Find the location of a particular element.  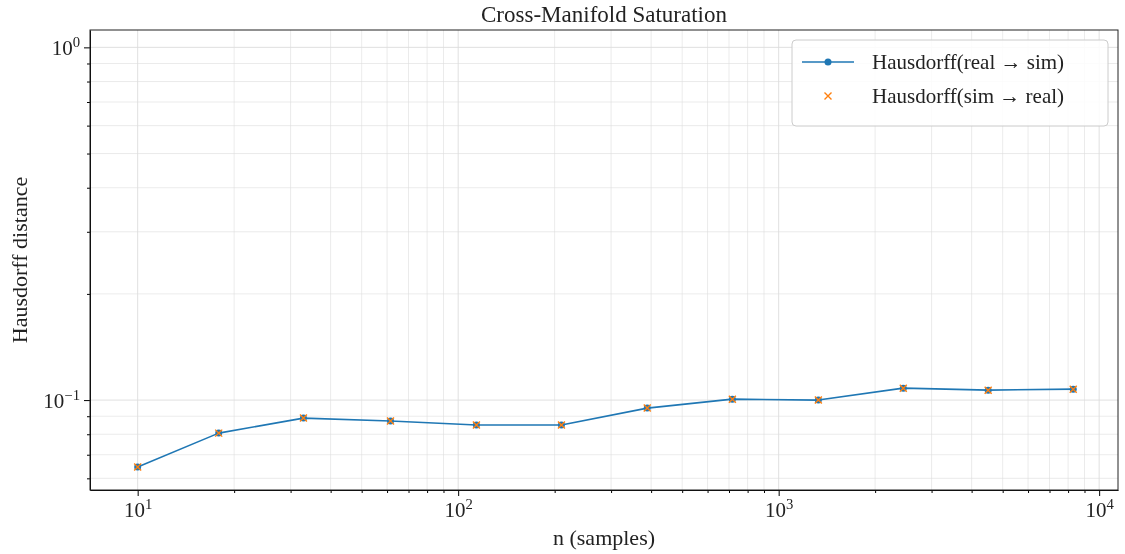

y-tick-label: 10$^{−1}$ is located at coordinates (61, 399).